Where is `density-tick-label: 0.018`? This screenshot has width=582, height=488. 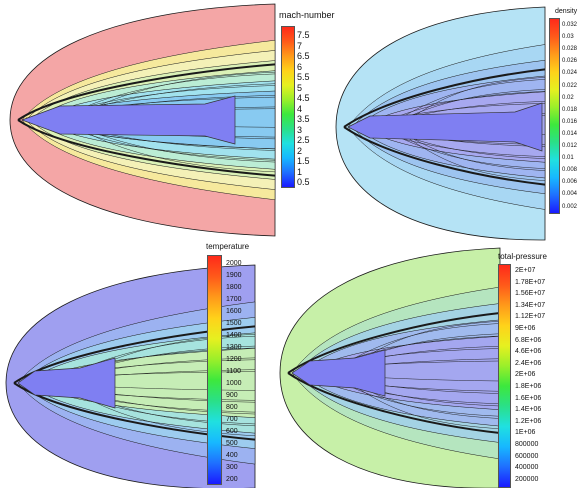 density-tick-label: 0.018 is located at coordinates (570, 109).